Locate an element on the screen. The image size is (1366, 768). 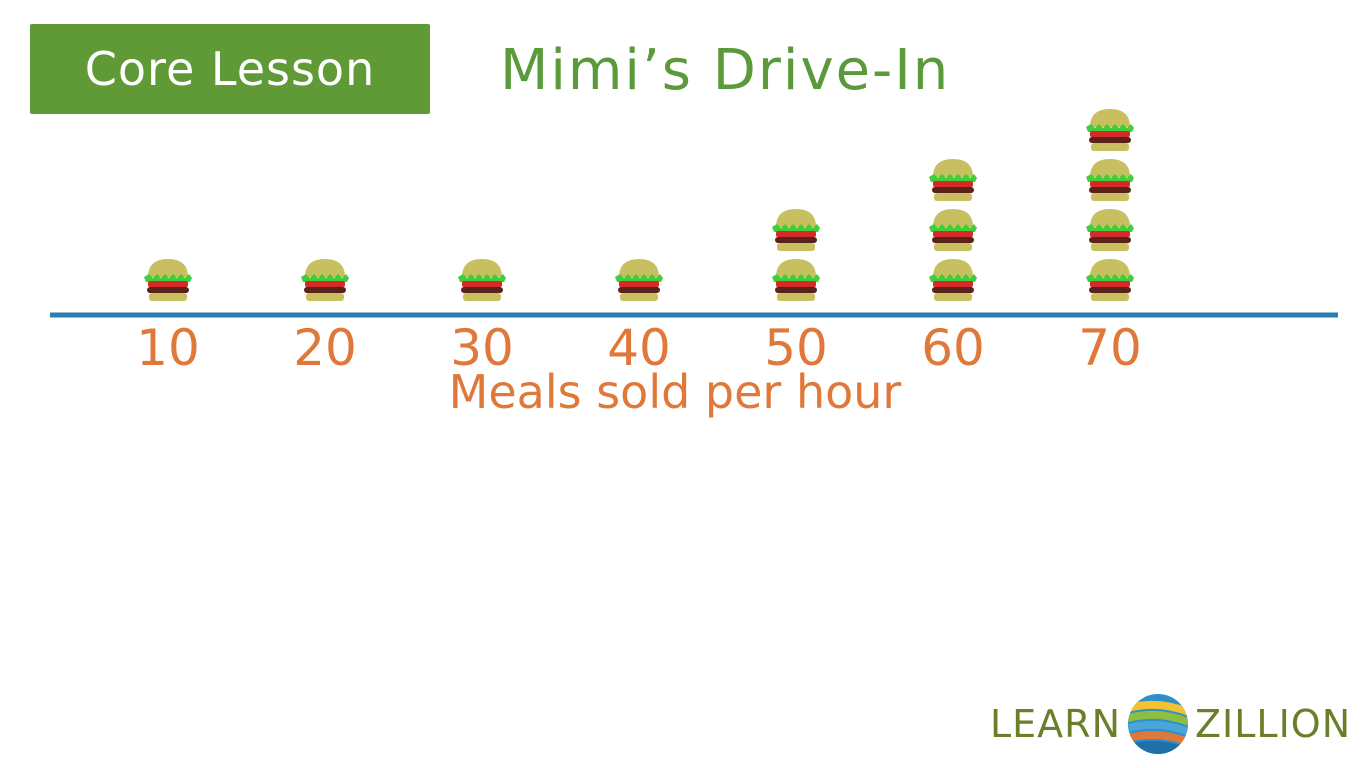
x-tick-label: 70 is located at coordinates (1110, 348).